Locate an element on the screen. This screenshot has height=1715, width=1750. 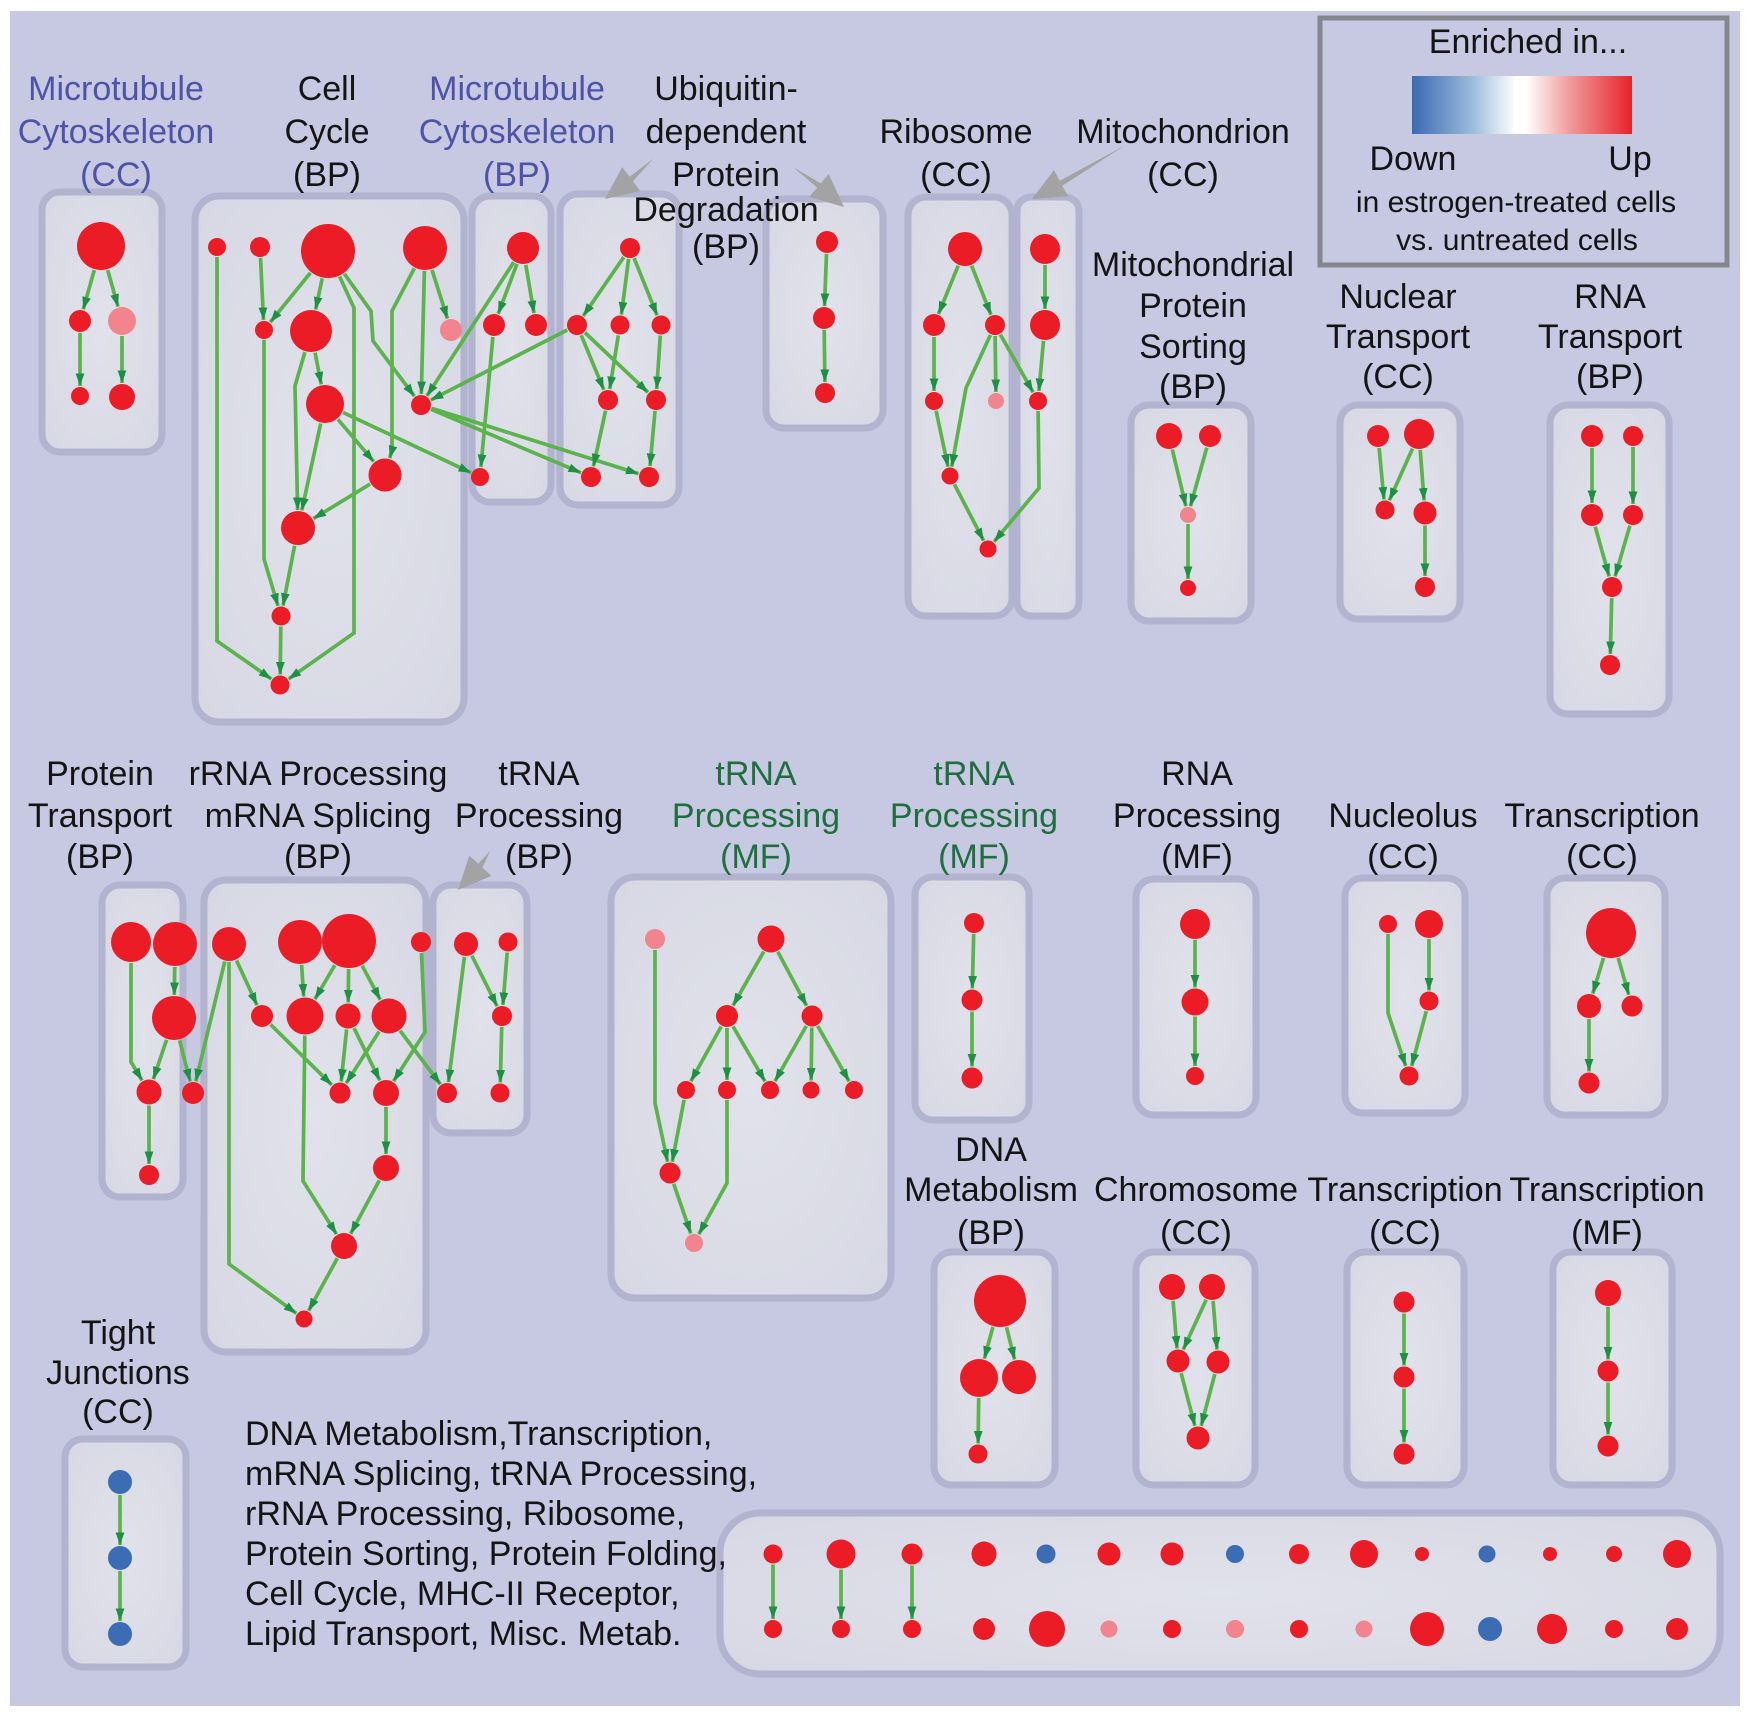
svg-text: Ribosome is located at coordinates (955, 132).